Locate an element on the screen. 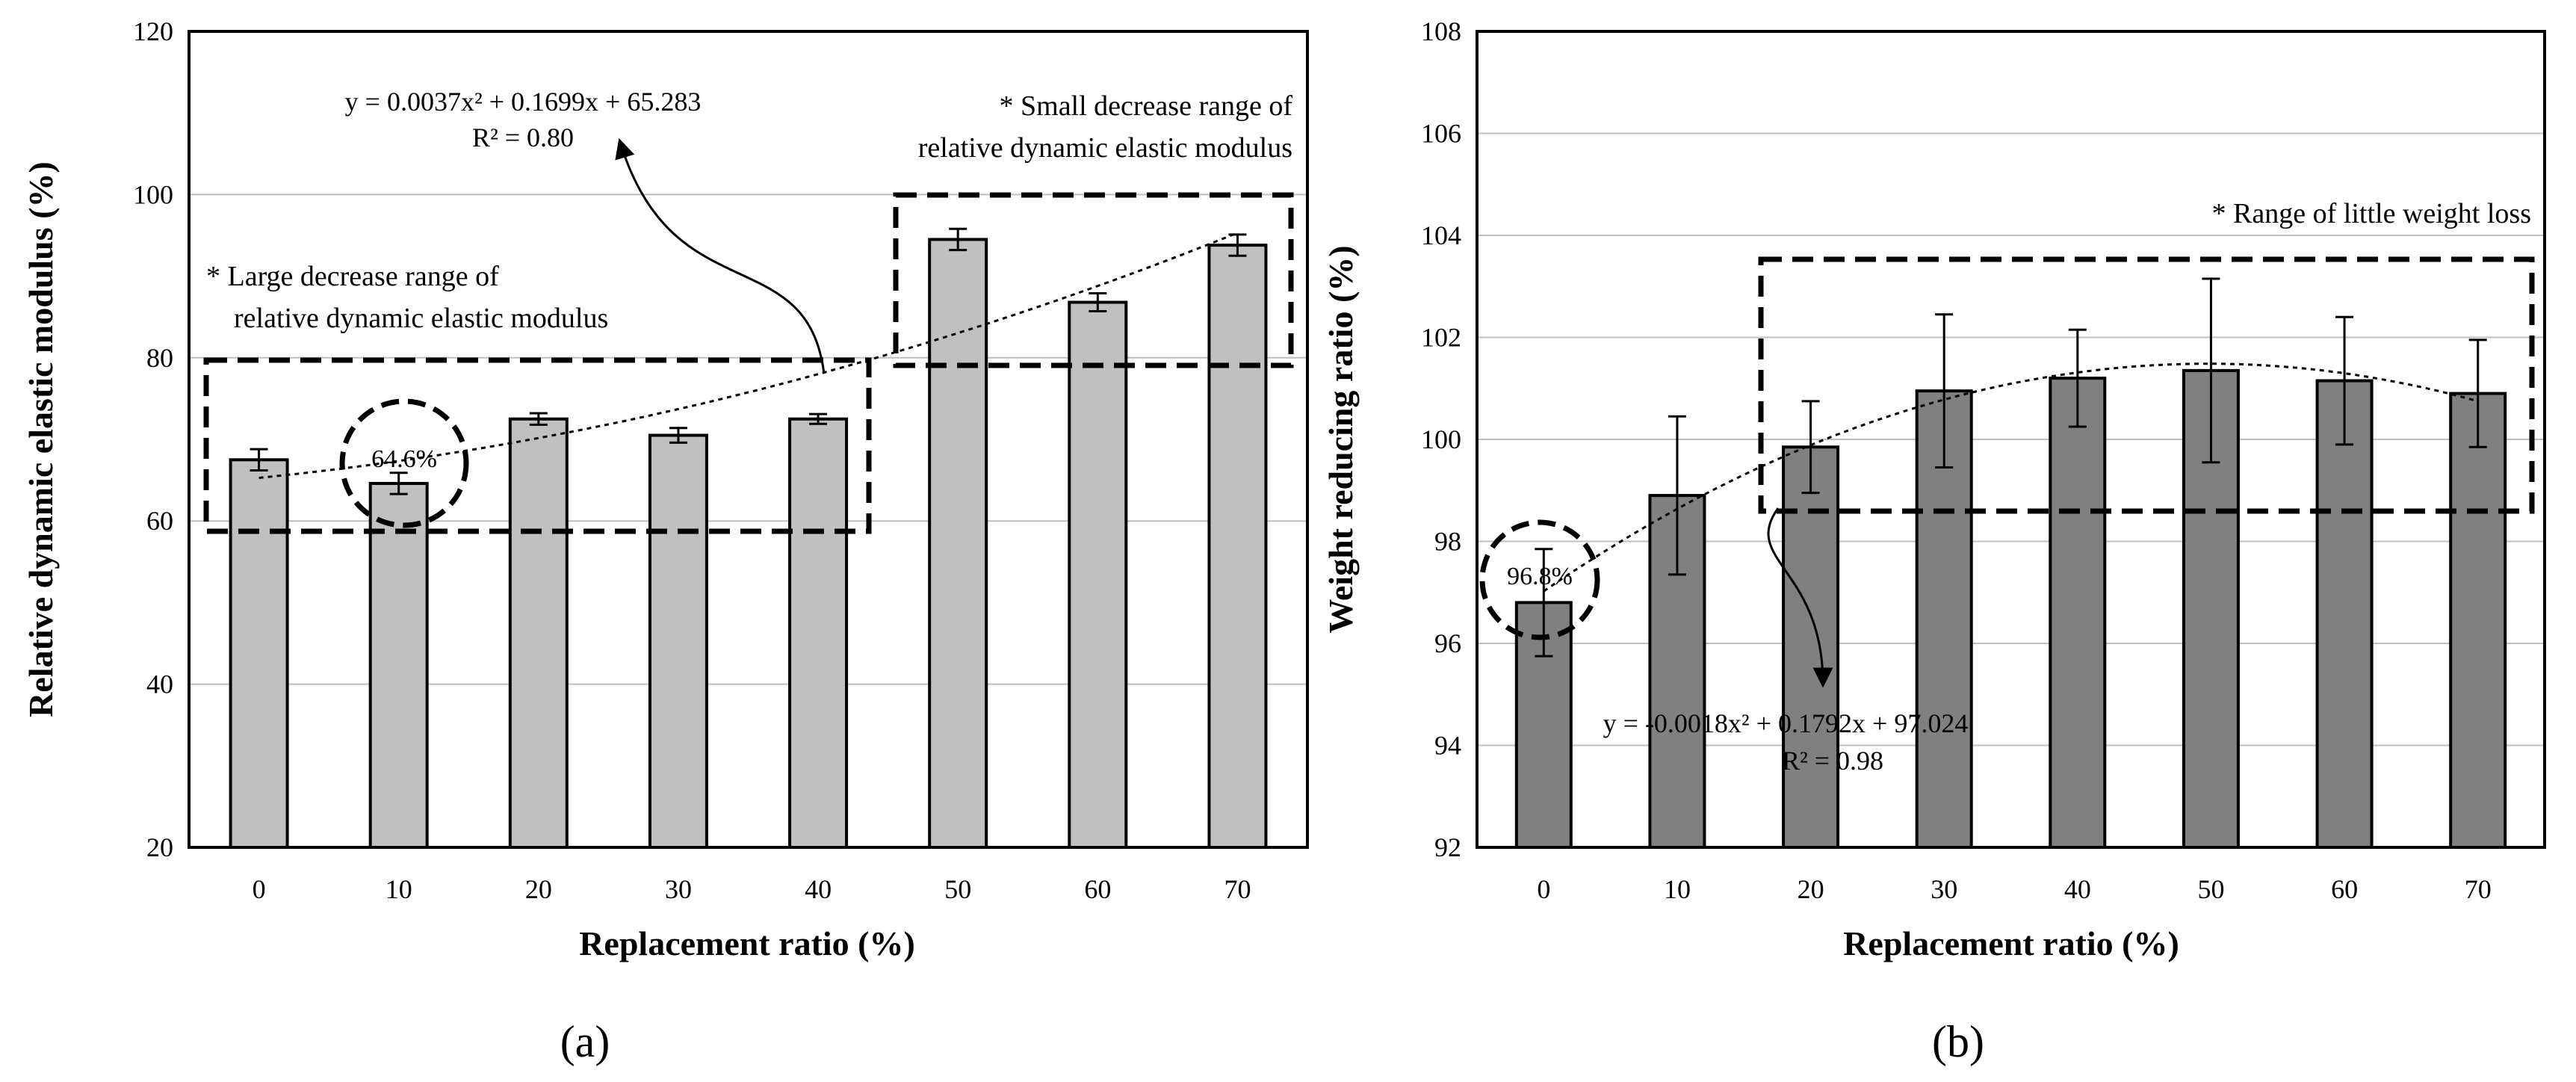  a-large-decrease-box is located at coordinates (537, 445).